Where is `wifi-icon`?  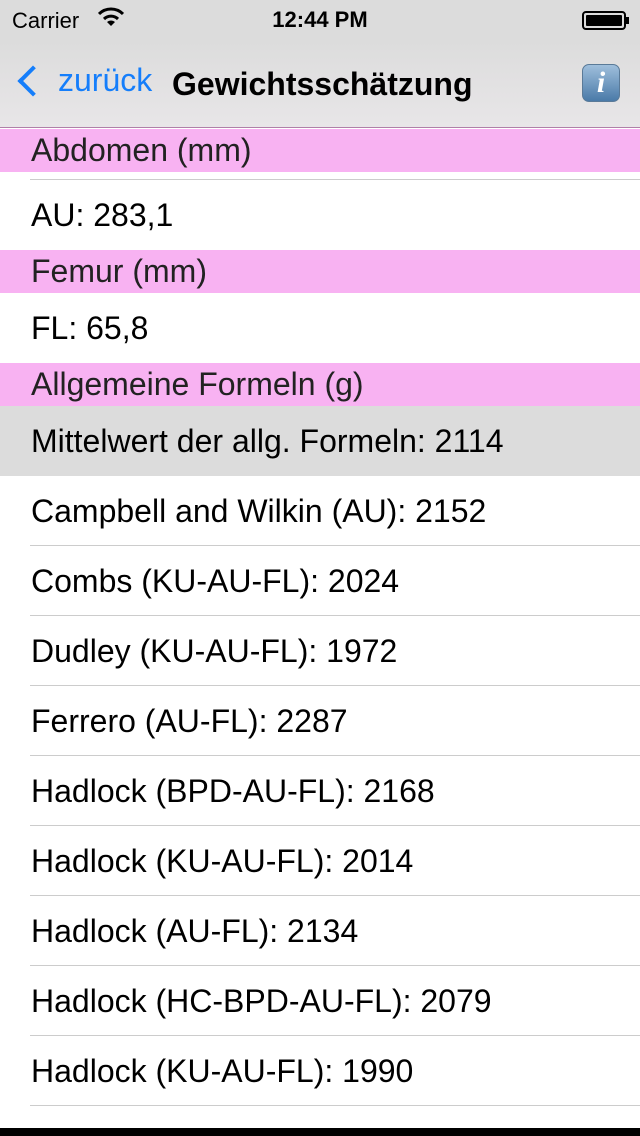 wifi-icon is located at coordinates (111, 16).